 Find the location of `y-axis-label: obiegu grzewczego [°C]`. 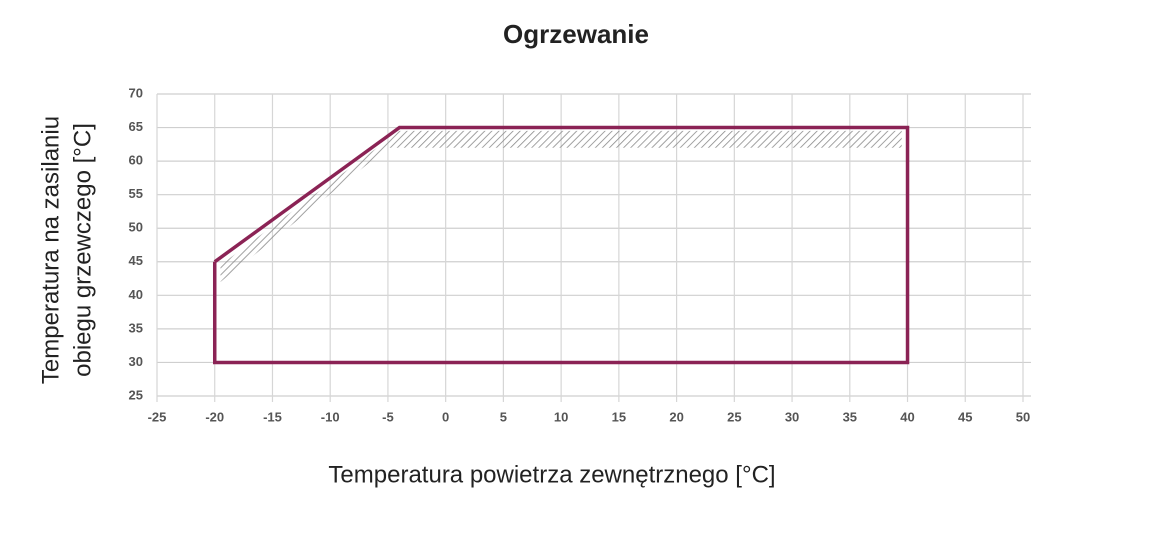

y-axis-label: obiegu grzewczego [°C] is located at coordinates (82, 250).